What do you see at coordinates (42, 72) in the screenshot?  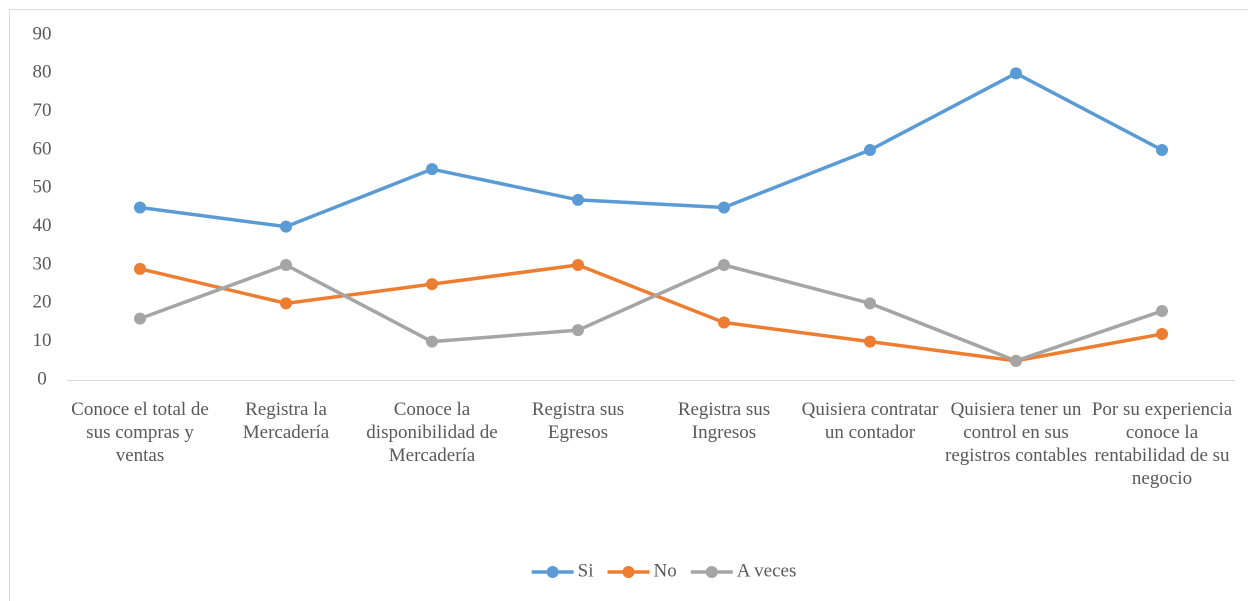 I see `y-tick-label: 80` at bounding box center [42, 72].